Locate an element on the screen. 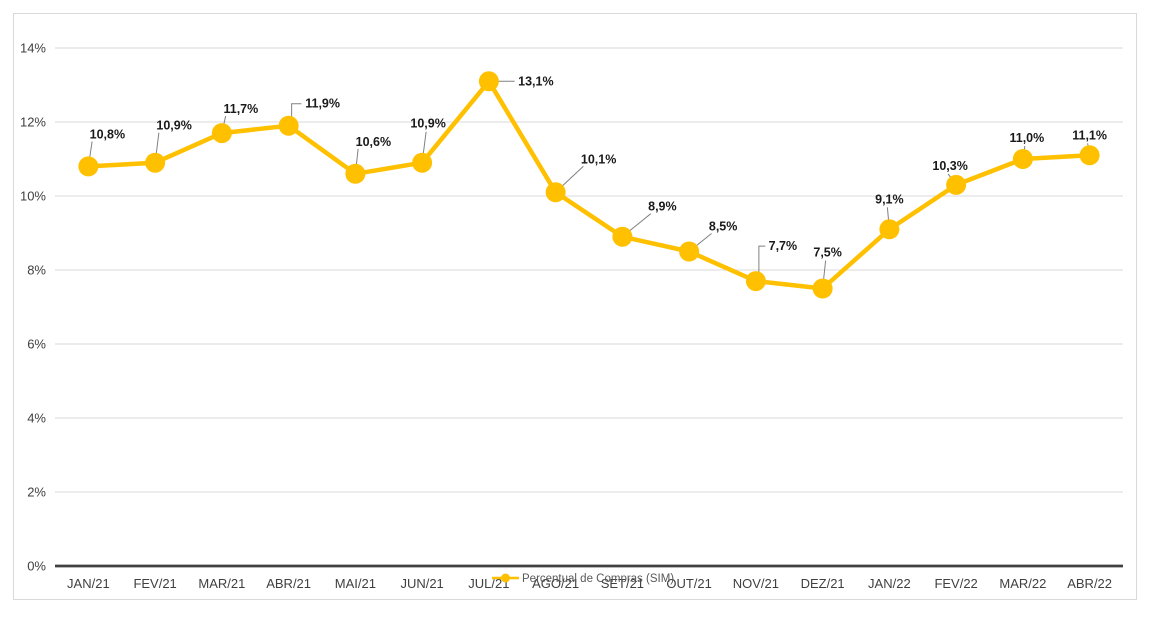 This screenshot has width=1151, height=638. data-point-label: 11,7% is located at coordinates (240, 109).